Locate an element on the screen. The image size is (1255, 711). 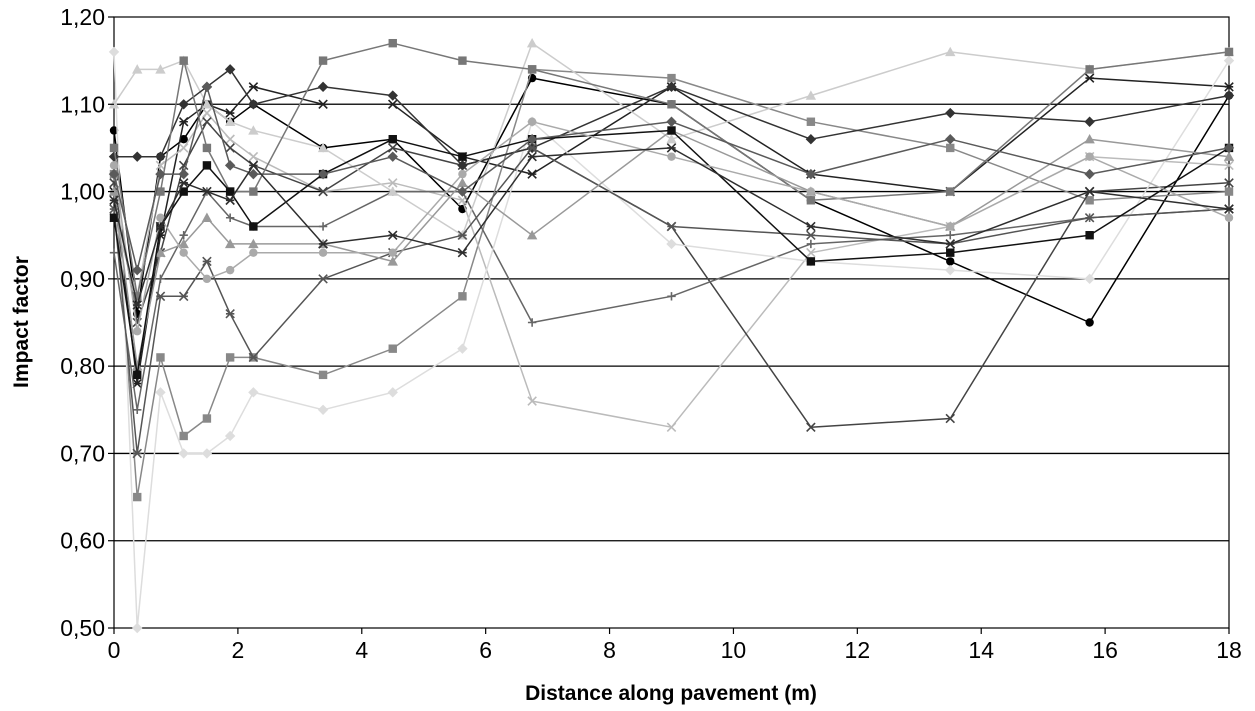
y-tick-label: 1,00 is located at coordinates (82, 192).